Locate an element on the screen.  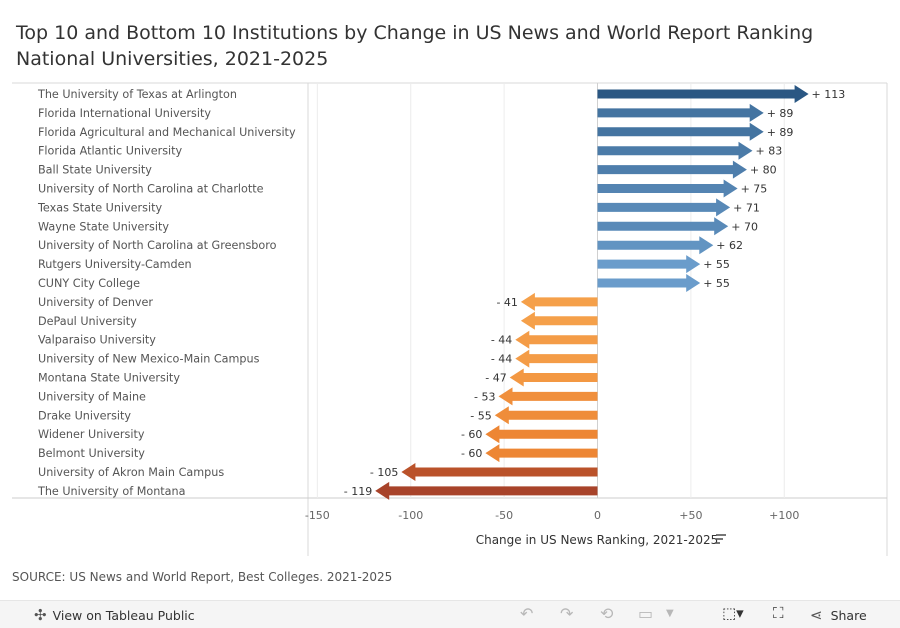
row-label: Widener University is located at coordinates (91, 434).